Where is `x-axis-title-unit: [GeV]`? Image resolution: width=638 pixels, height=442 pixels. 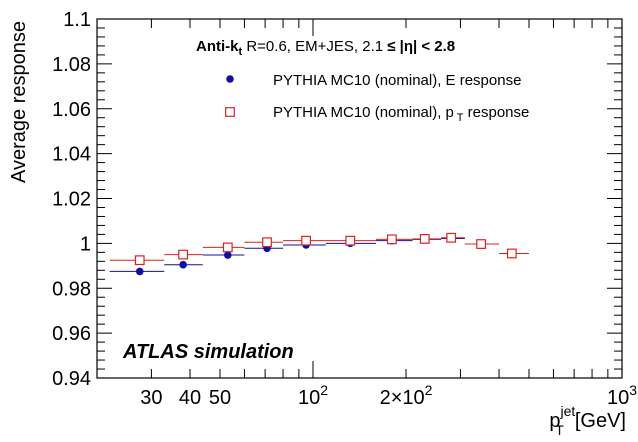 x-axis-title-unit: [GeV] is located at coordinates (600, 421).